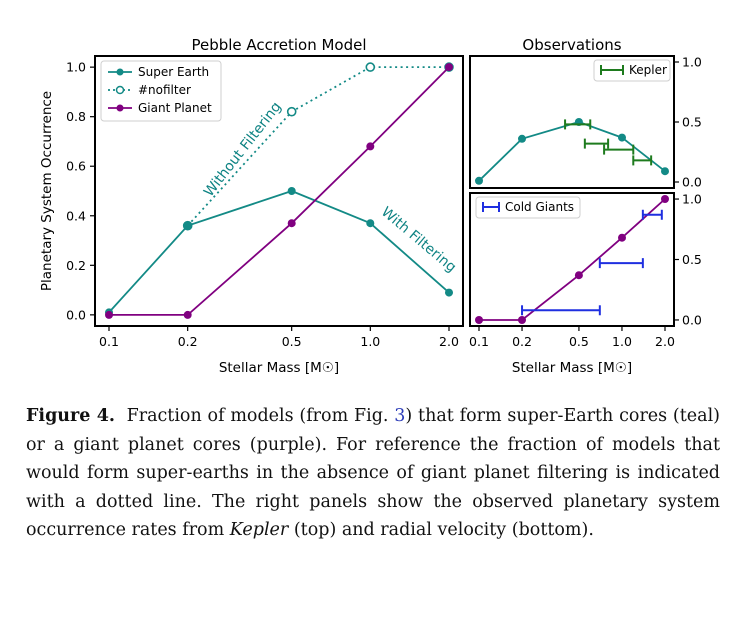 The height and width of the screenshot is (644, 748). I want to click on left-legend-box, so click(161, 91).